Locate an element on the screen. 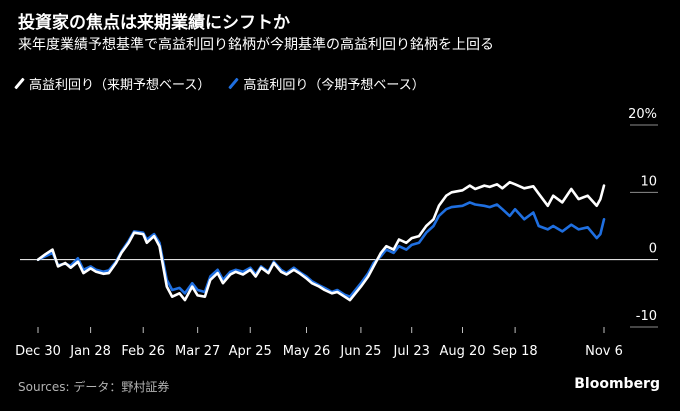 This screenshot has width=680, height=411. x-tick-label: Jun 25 is located at coordinates (360, 351).